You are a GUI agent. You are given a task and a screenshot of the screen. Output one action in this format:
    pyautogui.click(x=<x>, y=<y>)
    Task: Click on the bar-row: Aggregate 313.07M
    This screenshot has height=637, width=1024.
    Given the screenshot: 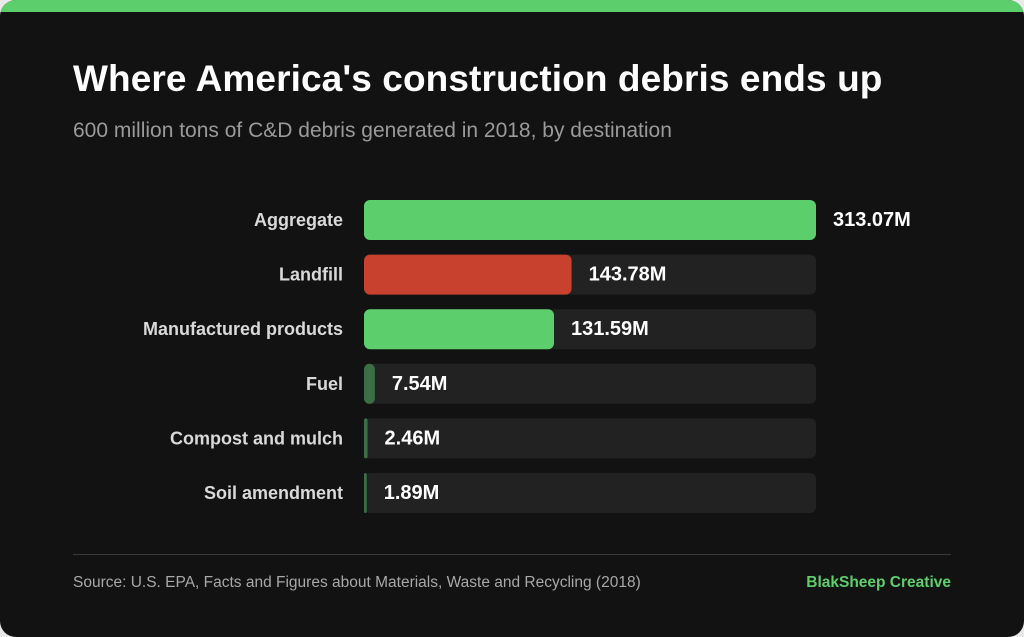 What is the action you would take?
    pyautogui.click(x=582, y=220)
    